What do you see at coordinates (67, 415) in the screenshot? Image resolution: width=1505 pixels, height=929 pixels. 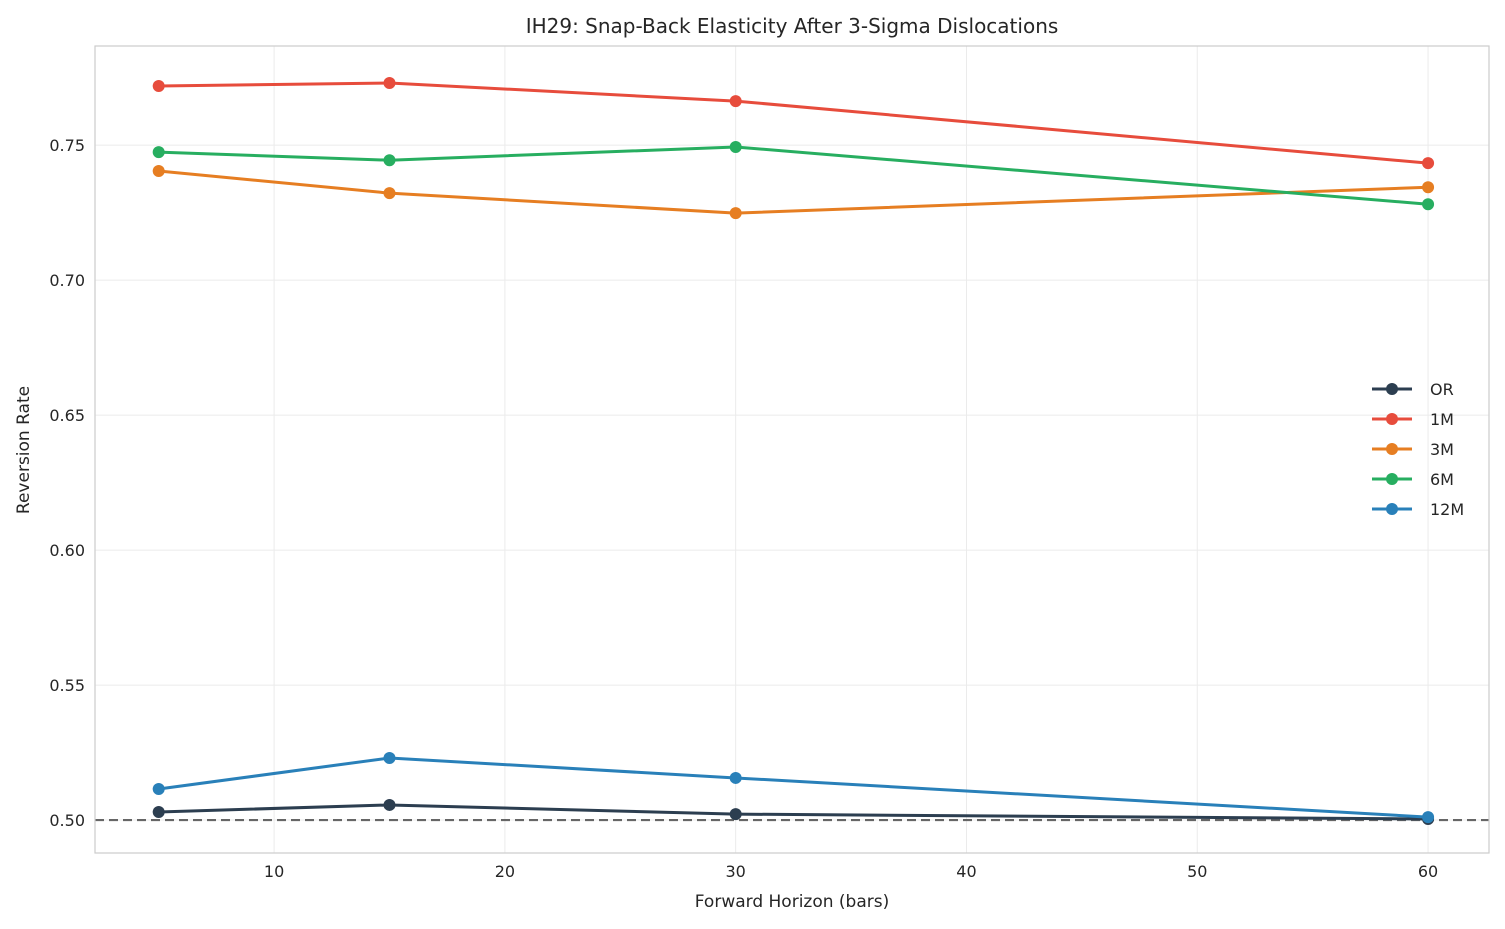 I see `y-tick-label: 0.65` at bounding box center [67, 415].